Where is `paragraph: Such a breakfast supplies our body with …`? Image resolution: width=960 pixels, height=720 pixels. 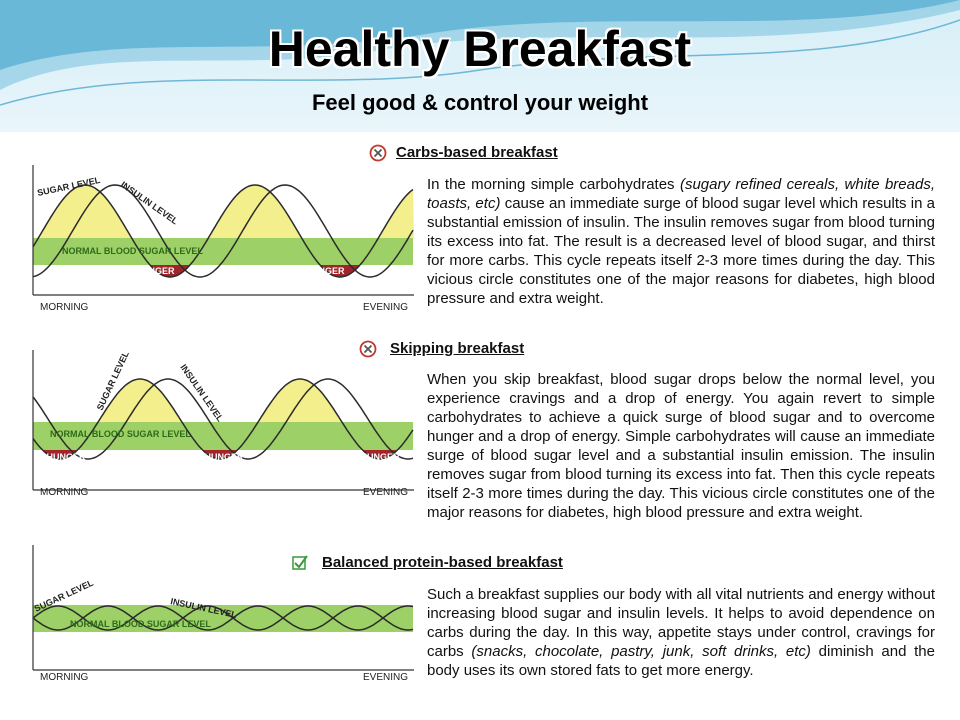 paragraph: Such a breakfast supplies our body with … is located at coordinates (681, 632).